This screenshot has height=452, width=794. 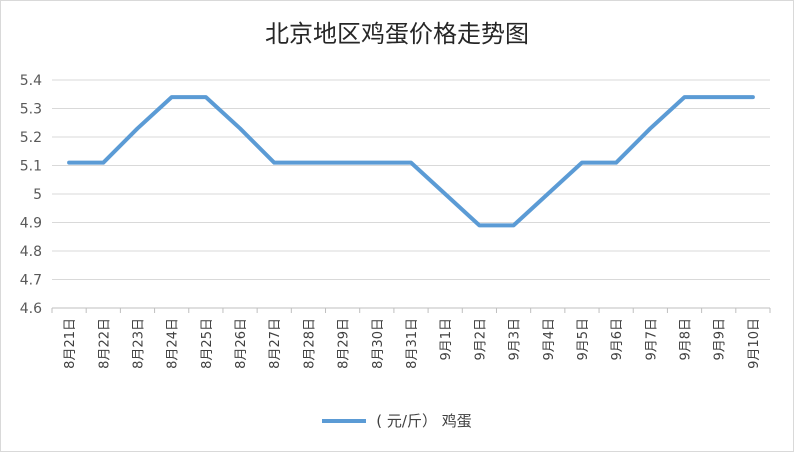 What do you see at coordinates (344, 420) in the screenshot?
I see `legend-swatch` at bounding box center [344, 420].